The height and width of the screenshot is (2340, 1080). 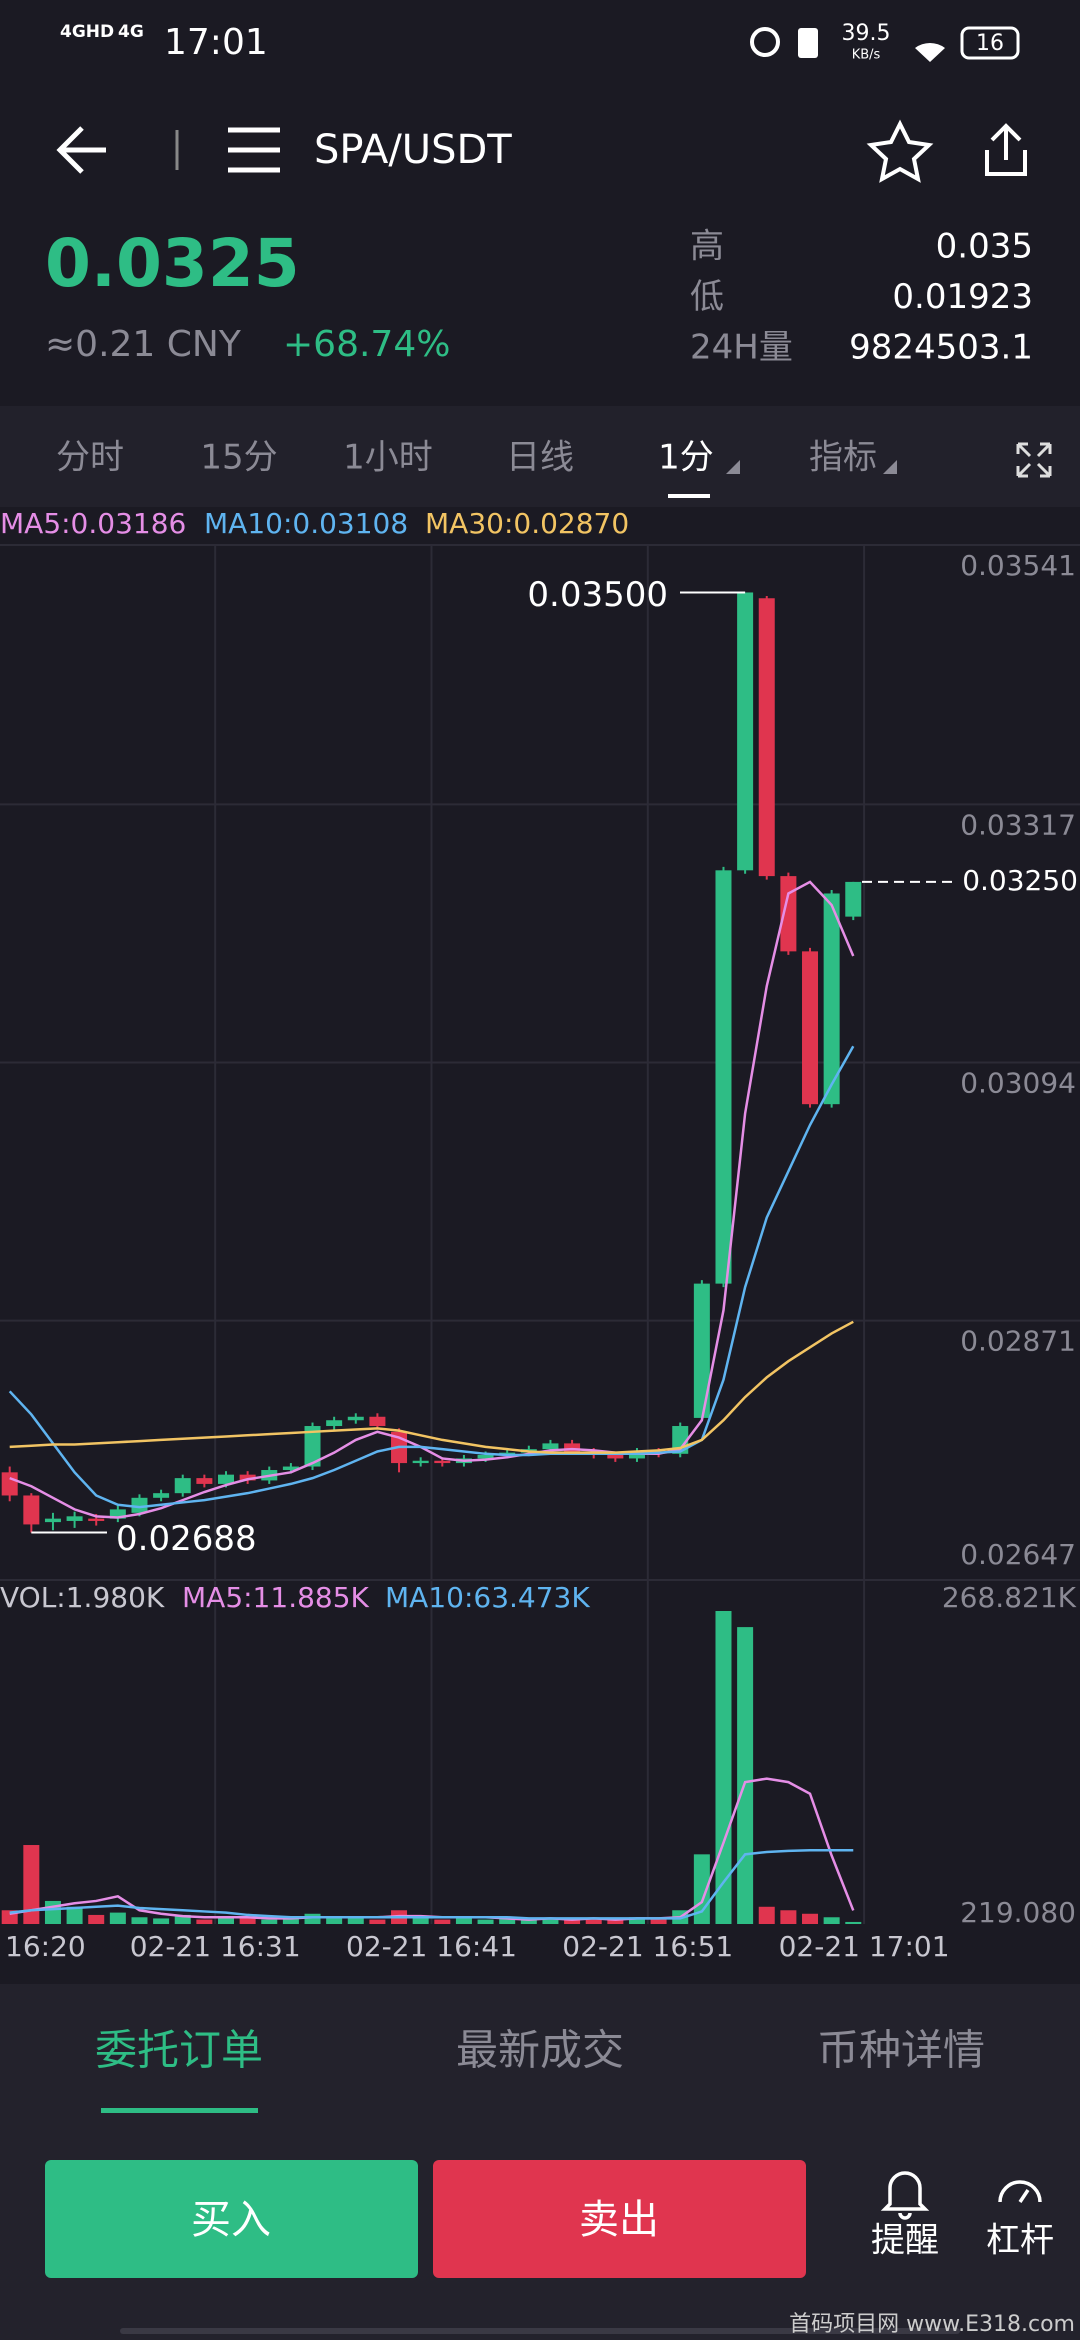 What do you see at coordinates (186, 1539) in the screenshot?
I see `low-marker-label: 0.02688` at bounding box center [186, 1539].